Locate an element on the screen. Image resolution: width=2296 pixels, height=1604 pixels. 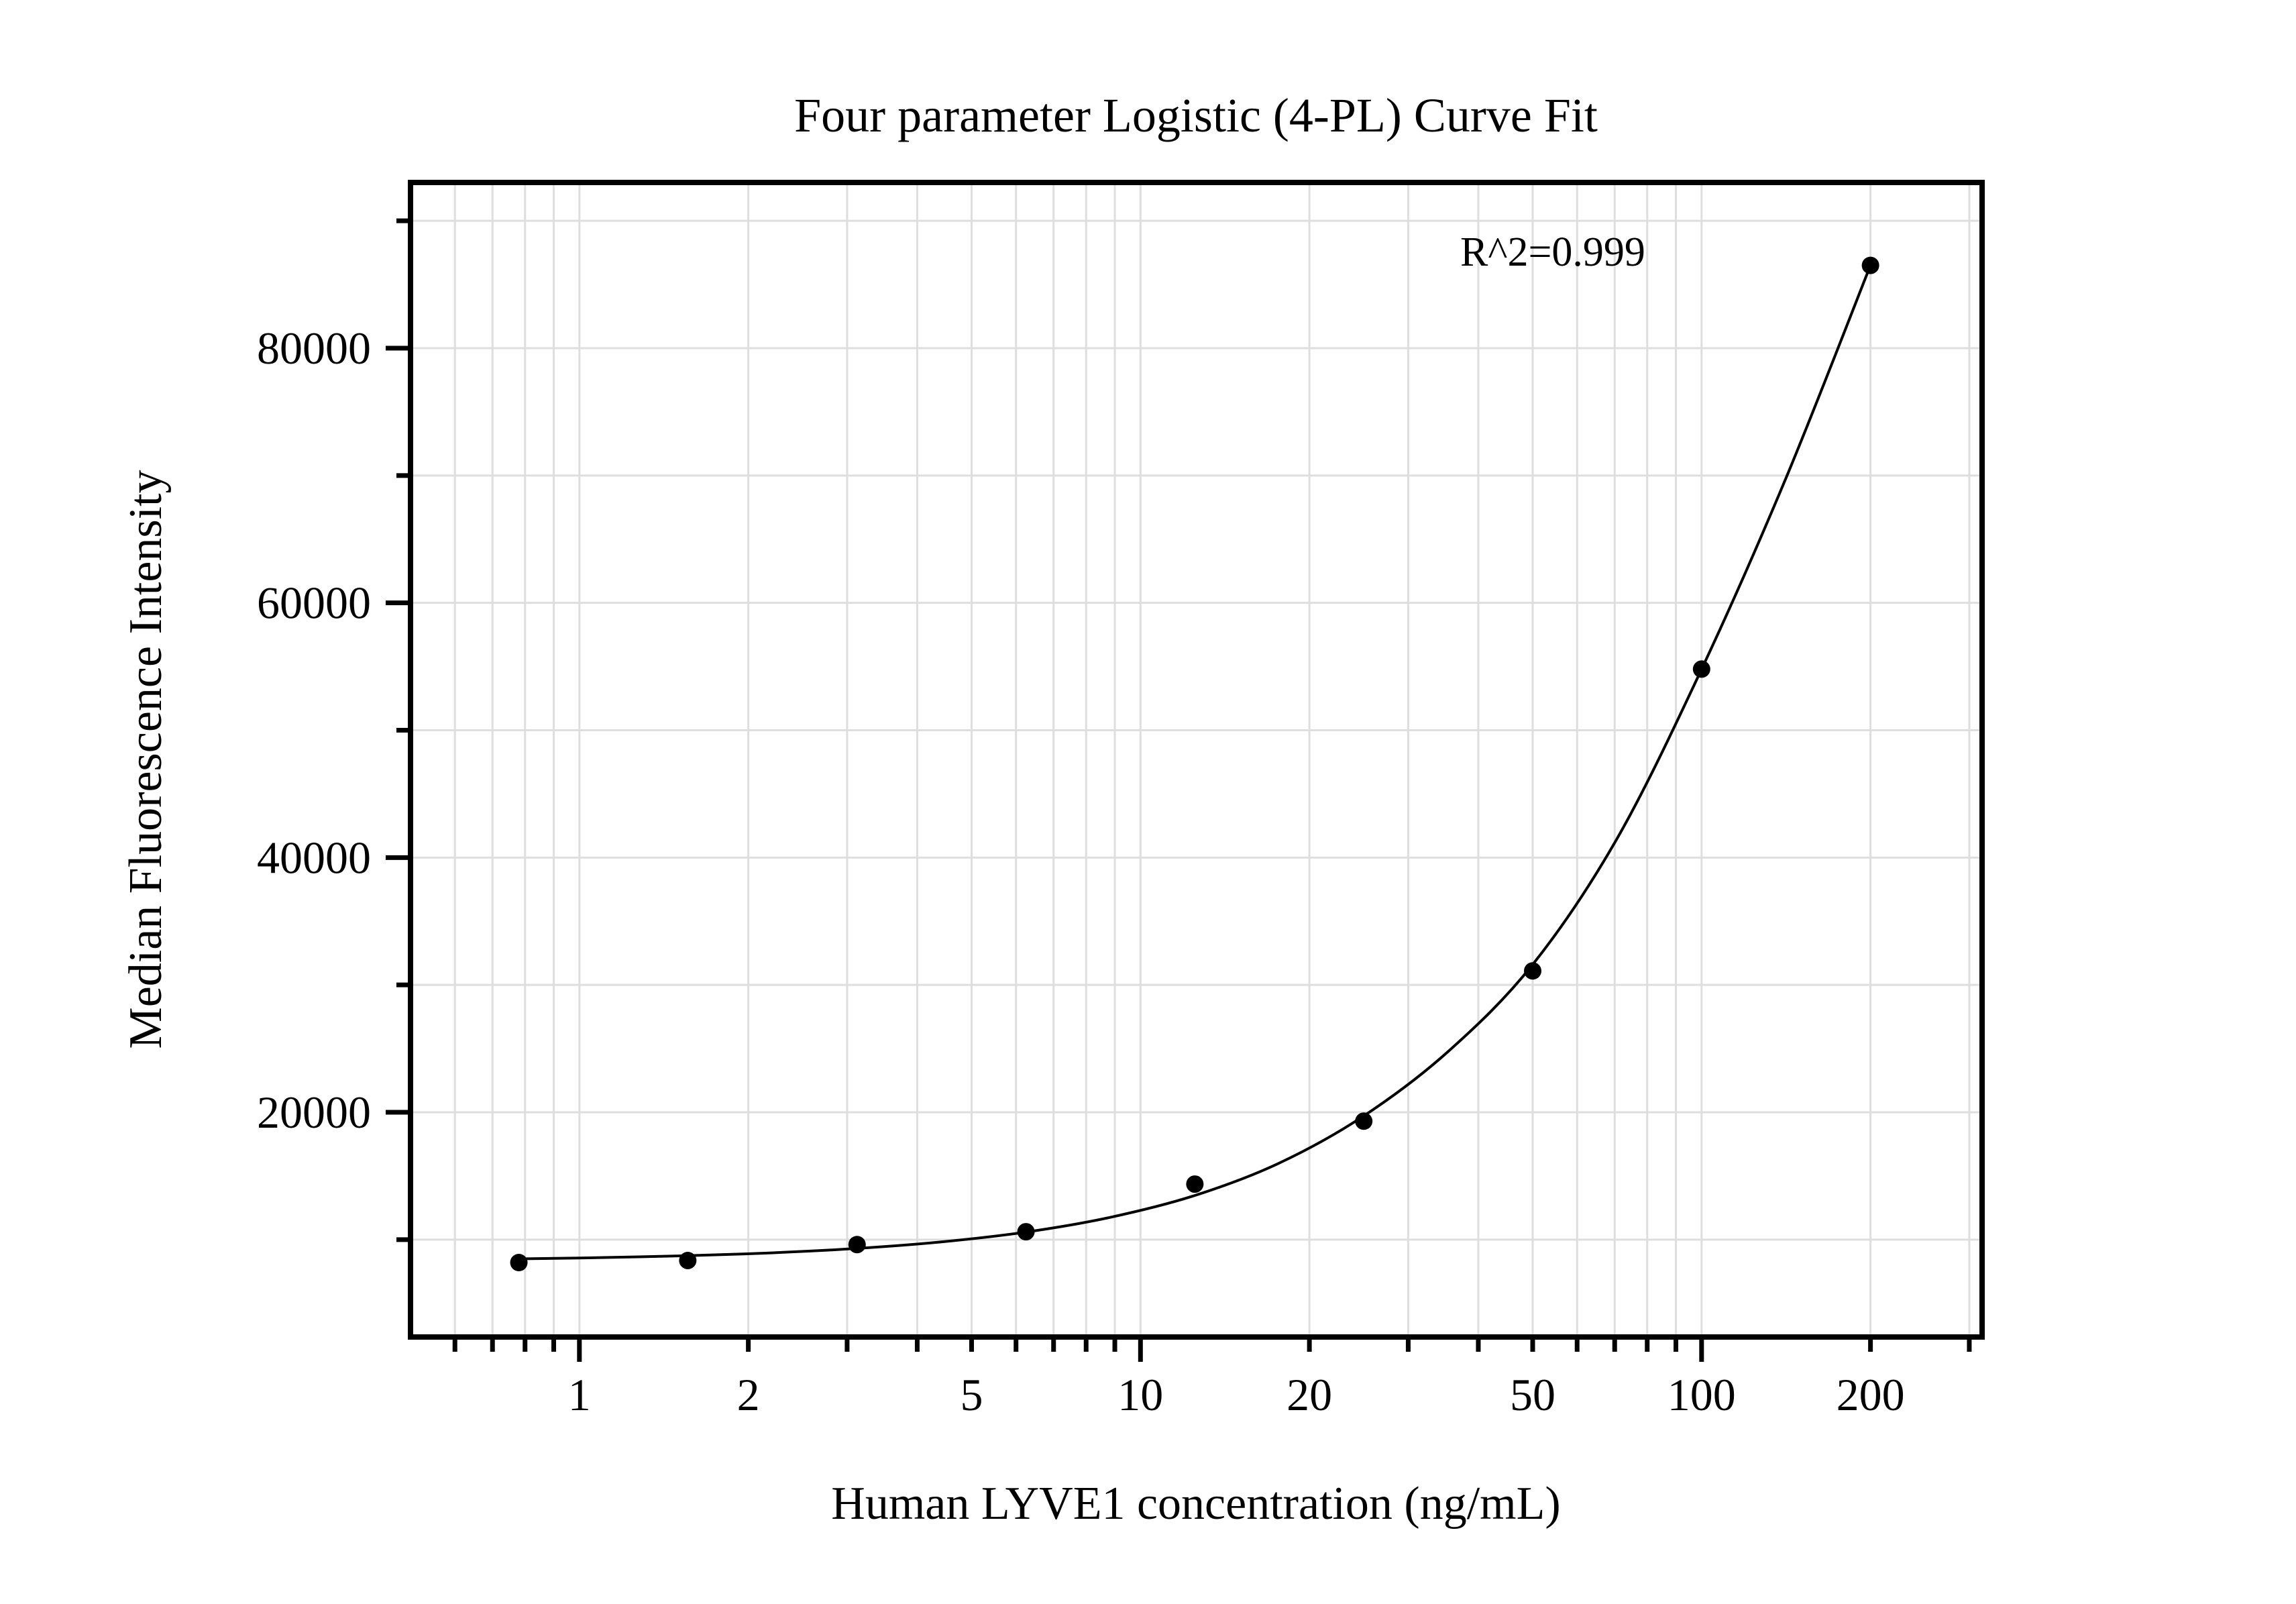
x-tick-label: 100 is located at coordinates (1702, 1394).